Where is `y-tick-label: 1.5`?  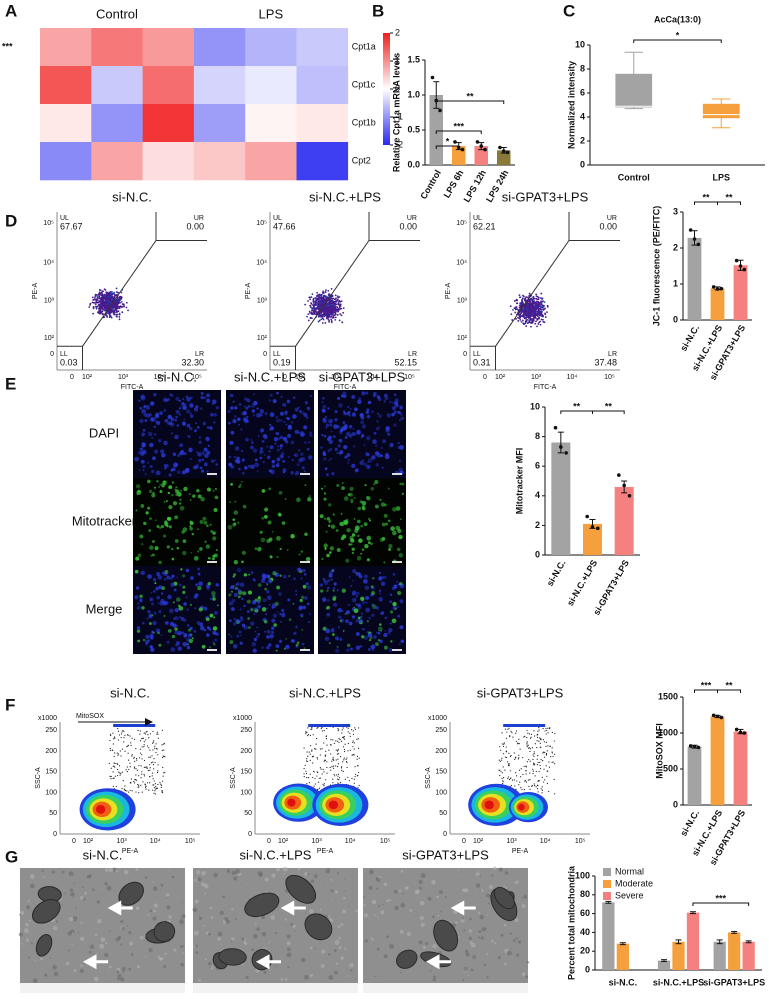 y-tick-label: 1.5 is located at coordinates (413, 59).